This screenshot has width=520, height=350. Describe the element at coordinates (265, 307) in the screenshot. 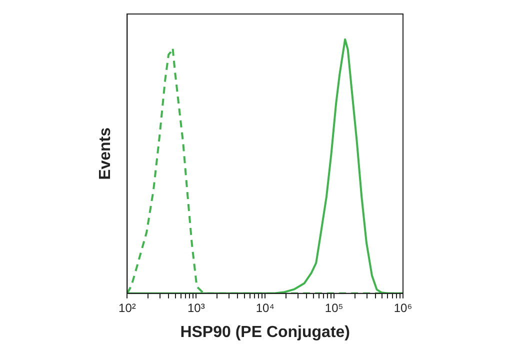

I see `x-tick-label: 10⁴` at that location.